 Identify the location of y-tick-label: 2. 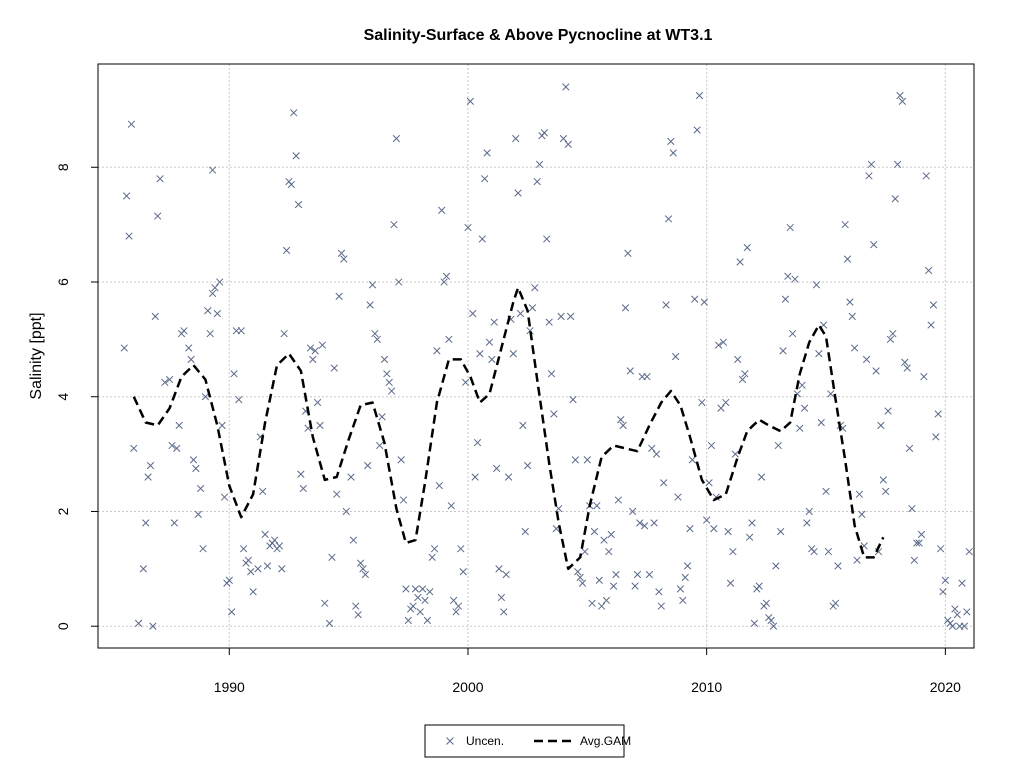
(63, 511).